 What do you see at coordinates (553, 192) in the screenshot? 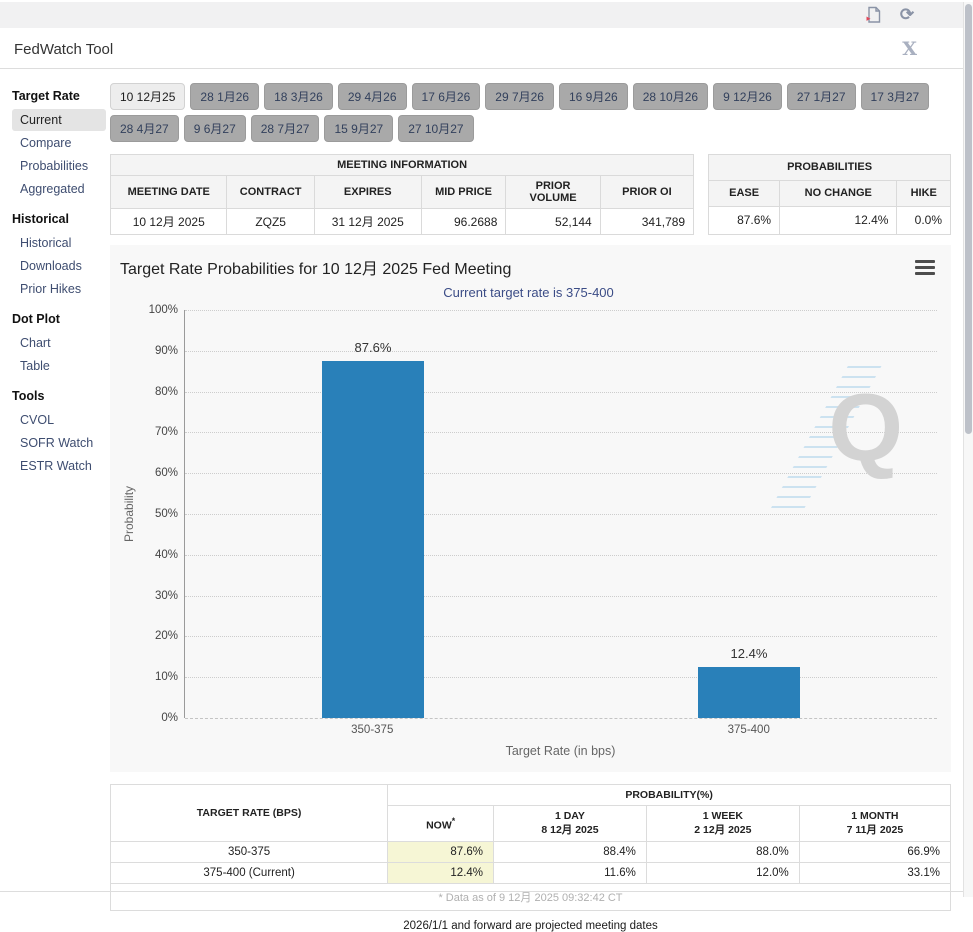
I see `col-prior-volume: PRIOR VOLUME` at bounding box center [553, 192].